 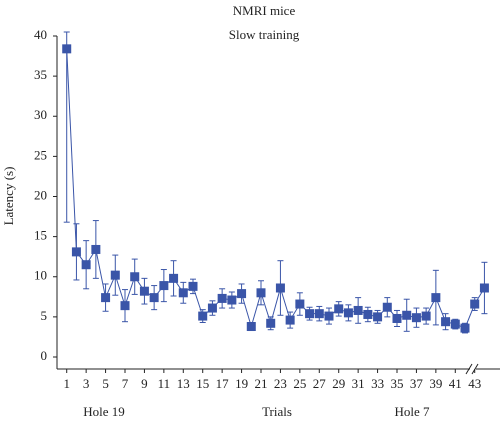 What do you see at coordinates (261, 383) in the screenshot?
I see `x-tick-label: 21` at bounding box center [261, 383].